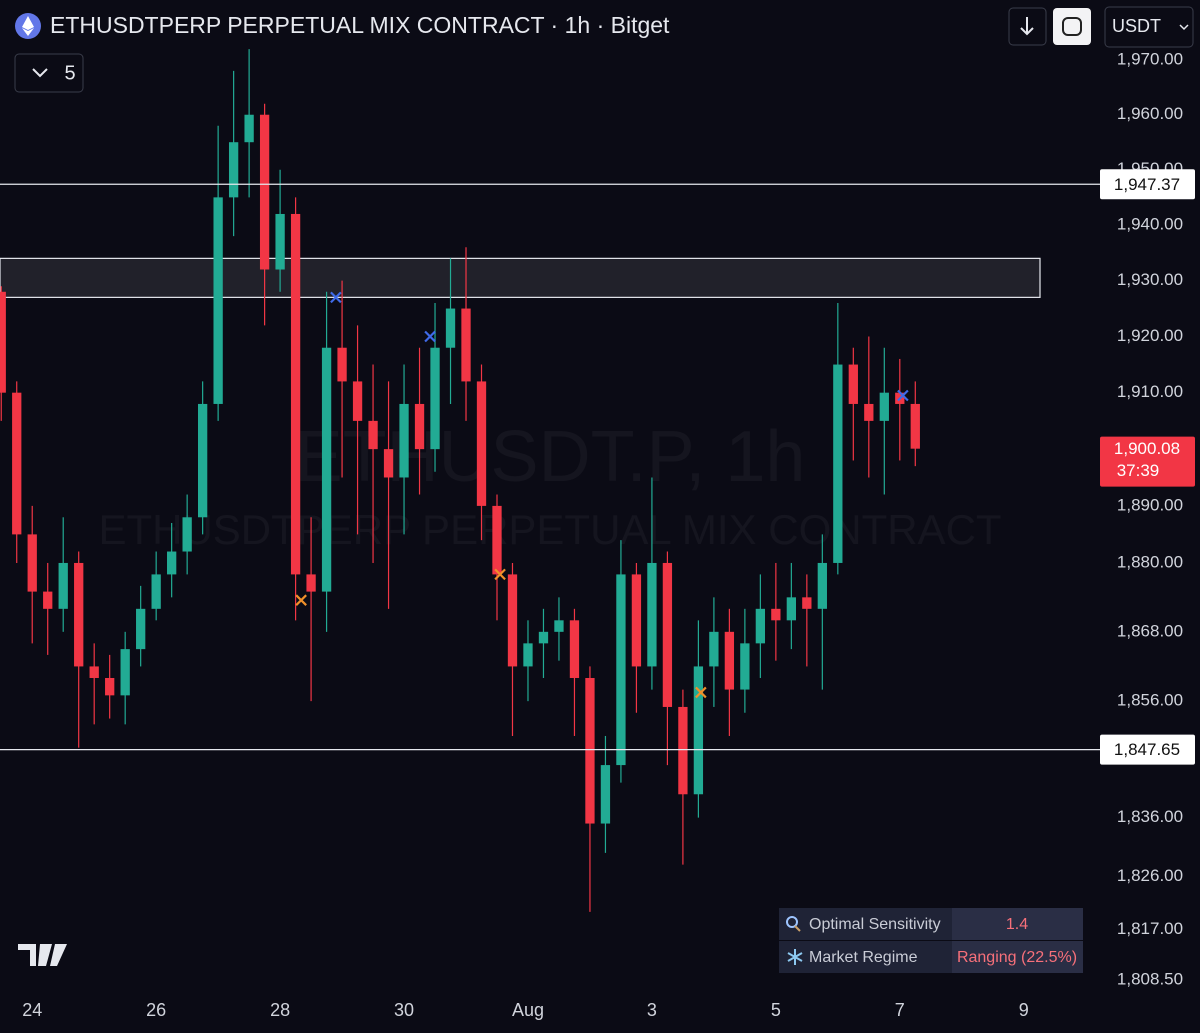  I want to click on x-tick-label: 28, so click(280, 1010).